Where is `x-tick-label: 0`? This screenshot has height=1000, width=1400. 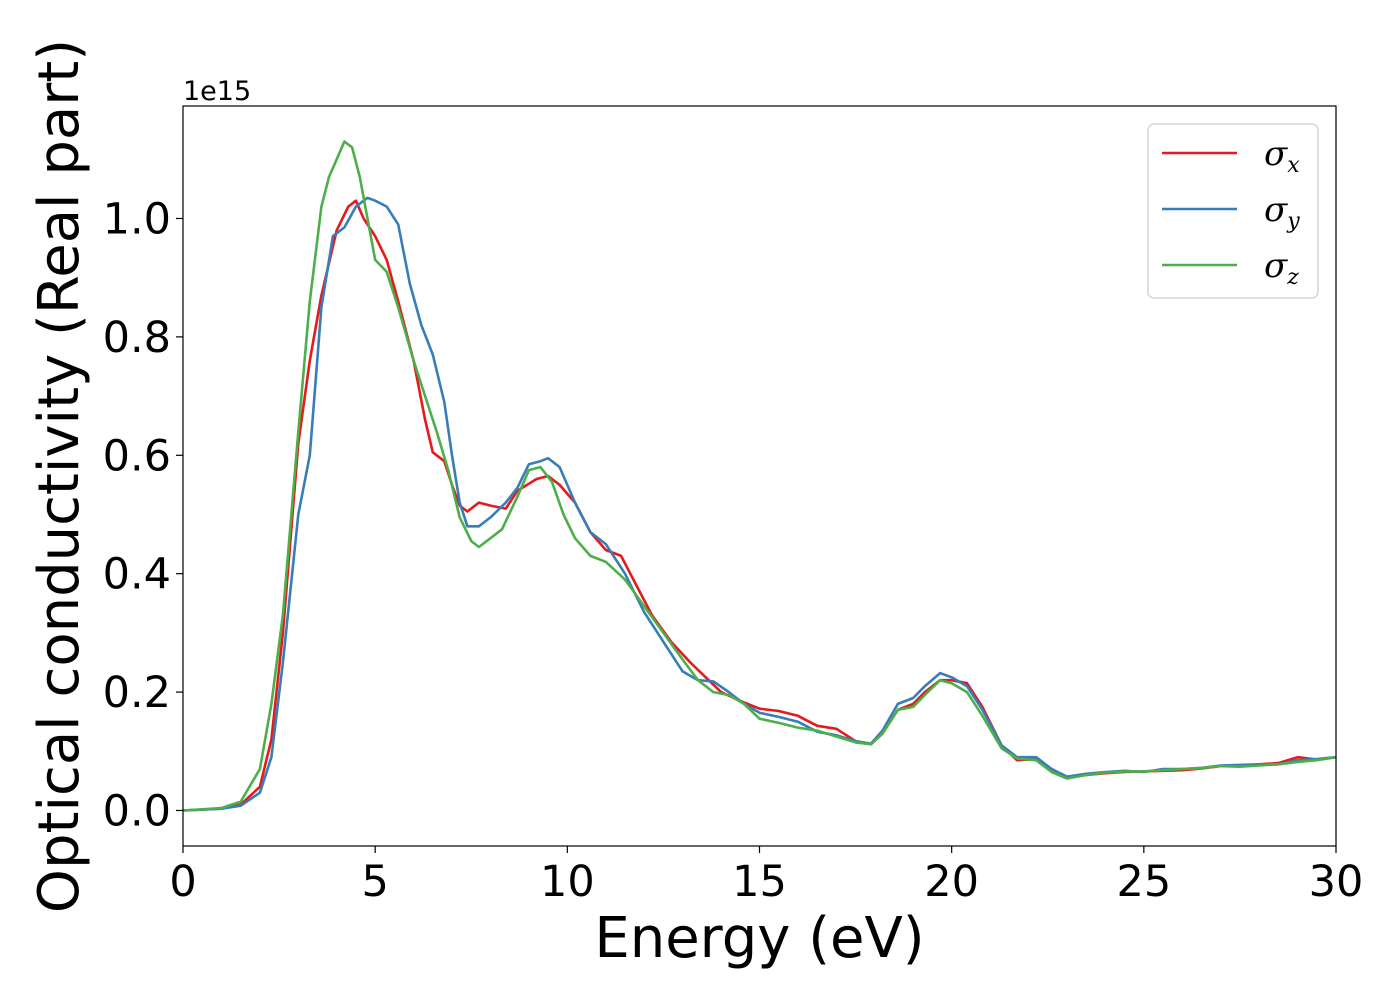
x-tick-label: 0 is located at coordinates (182, 882).